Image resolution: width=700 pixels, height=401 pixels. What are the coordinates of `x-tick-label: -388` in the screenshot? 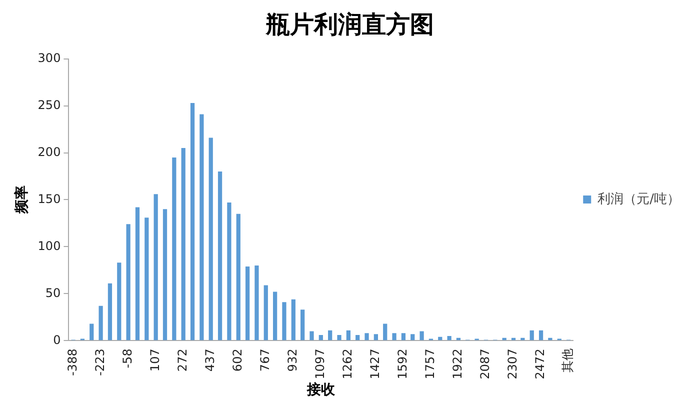 It's located at (72, 362).